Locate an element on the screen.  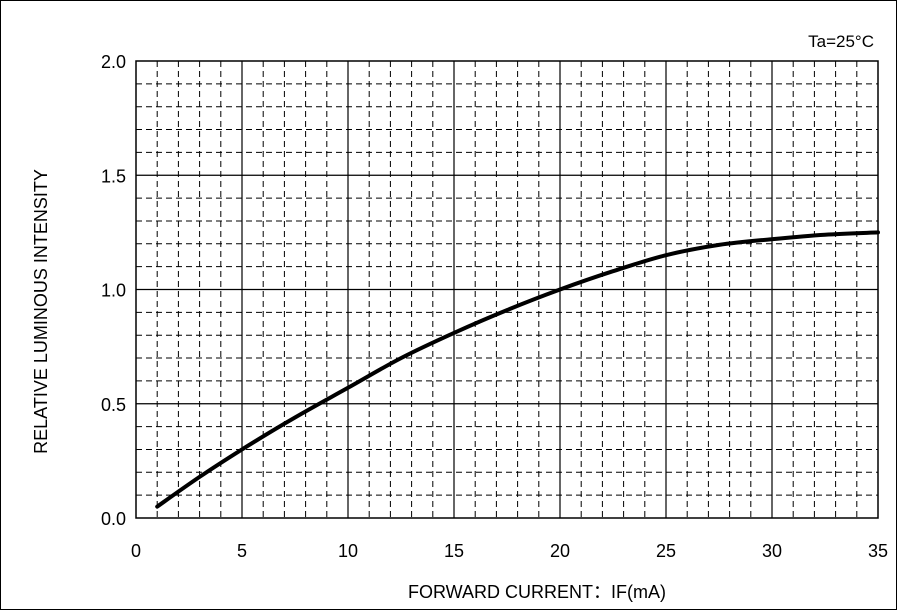
x-tick-label: 25 is located at coordinates (666, 551).